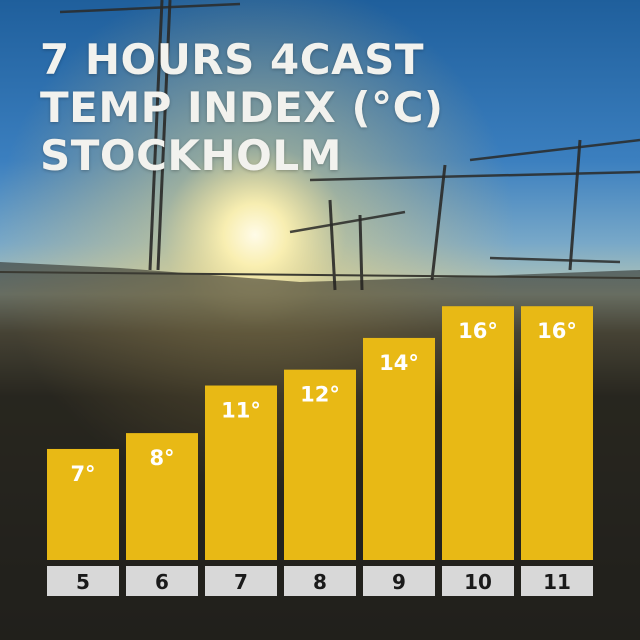 This screenshot has height=640, width=640. I want to click on x-tick-label: 9, so click(399, 582).